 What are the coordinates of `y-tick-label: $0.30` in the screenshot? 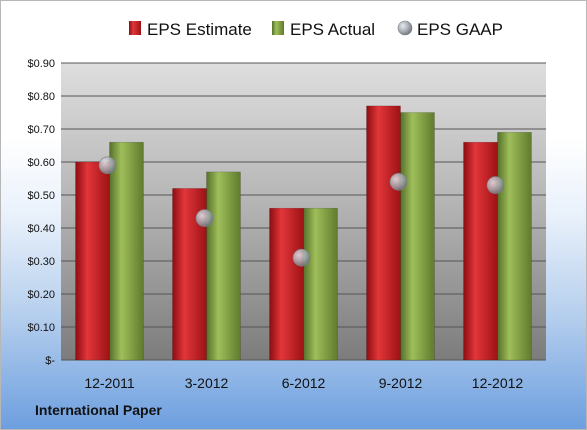 It's located at (41, 262).